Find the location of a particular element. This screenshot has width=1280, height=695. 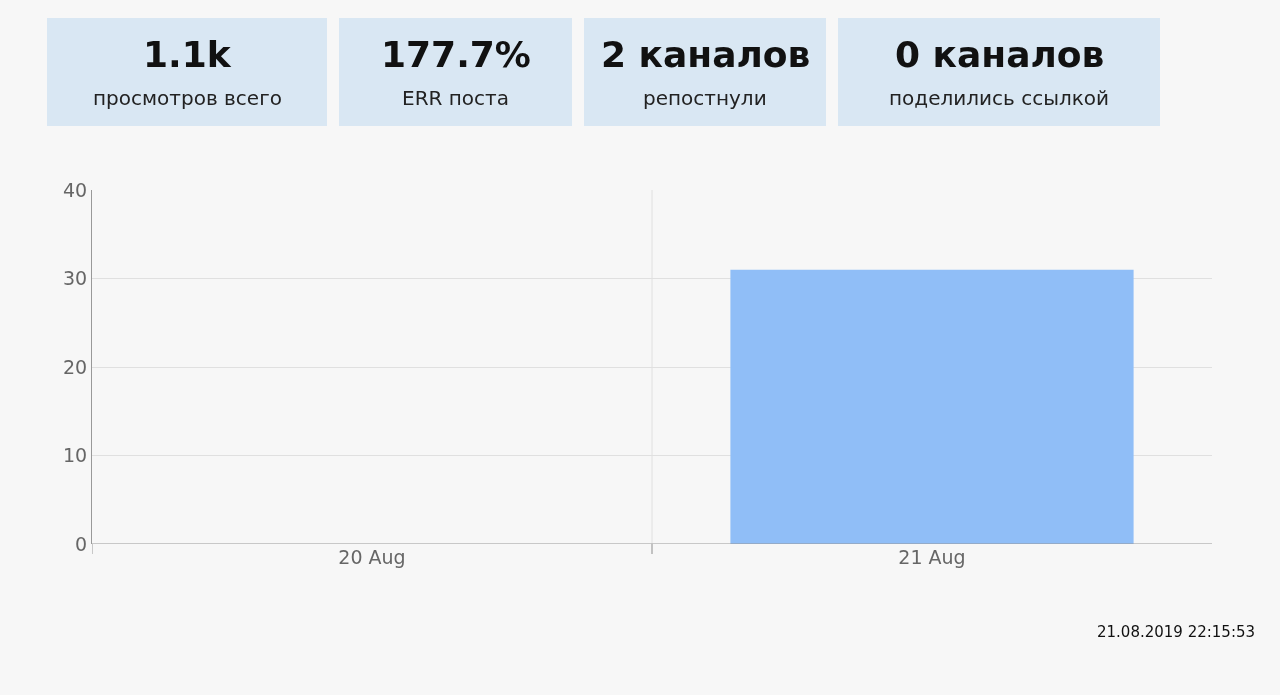

x-tick-label: 20 Aug is located at coordinates (372, 557).